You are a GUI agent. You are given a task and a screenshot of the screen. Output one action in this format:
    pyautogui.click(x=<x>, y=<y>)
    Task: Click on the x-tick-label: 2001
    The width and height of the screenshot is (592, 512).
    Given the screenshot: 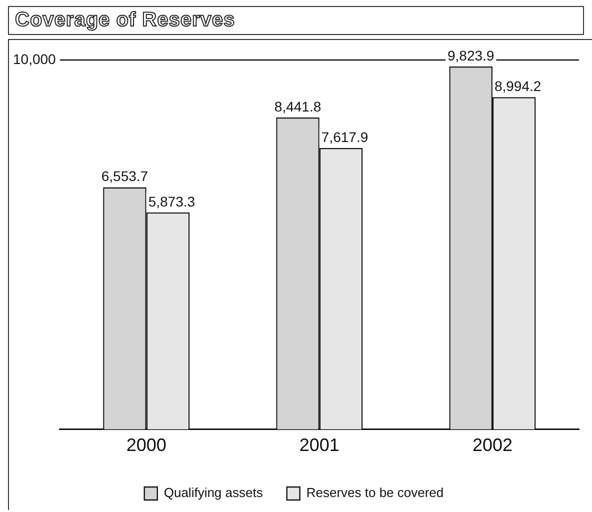 What is the action you would take?
    pyautogui.click(x=319, y=445)
    